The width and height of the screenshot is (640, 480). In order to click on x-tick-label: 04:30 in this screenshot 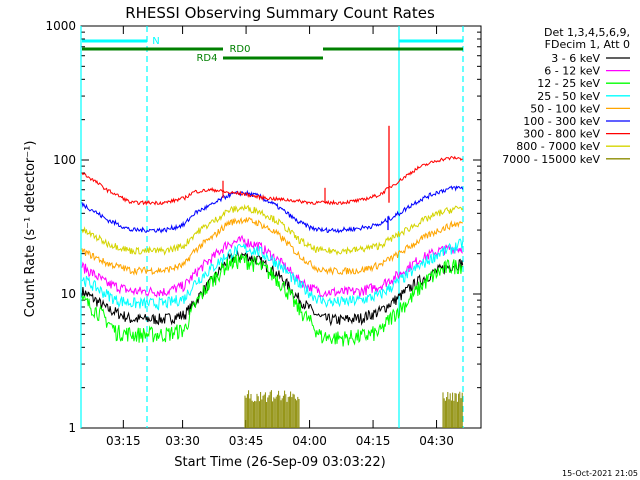, I will do `click(436, 441)`.